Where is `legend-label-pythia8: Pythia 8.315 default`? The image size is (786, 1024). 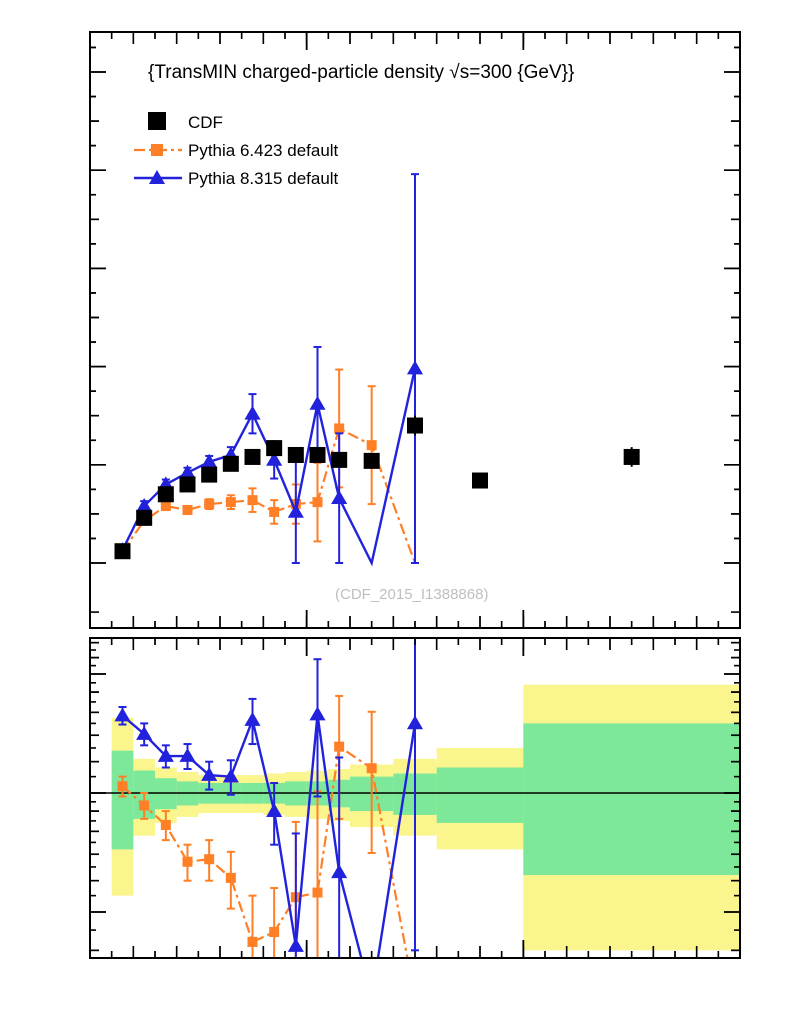
legend-label-pythia8: Pythia 8.315 default is located at coordinates (263, 178).